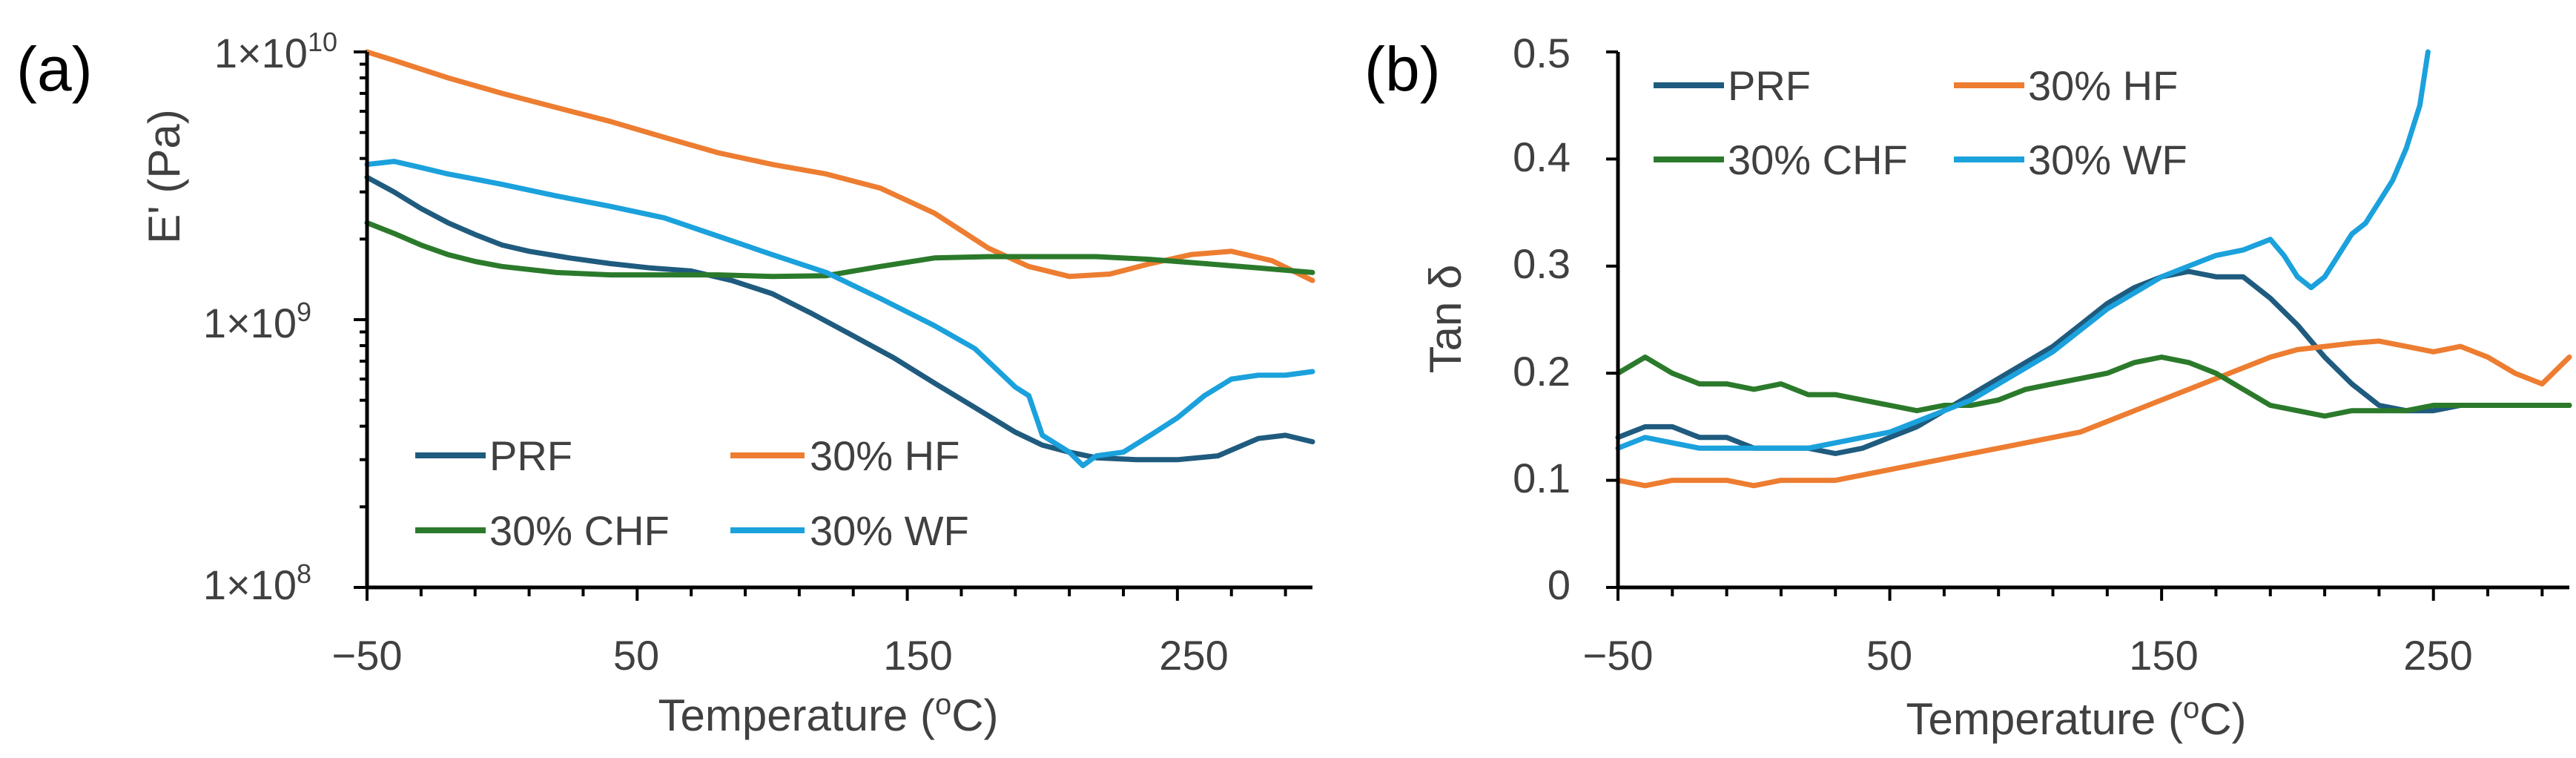 The width and height of the screenshot is (2576, 758). I want to click on a-x-tick-labels: −50 50 150 250, so click(780, 655).